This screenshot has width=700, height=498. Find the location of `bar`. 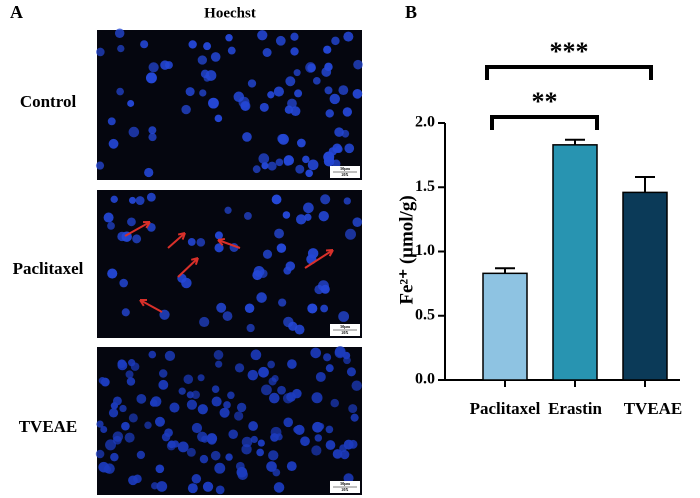

bar is located at coordinates (575, 262).